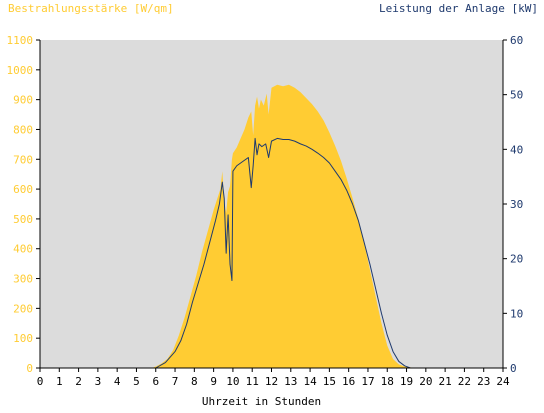 This screenshot has height=413, width=544. Describe the element at coordinates (516, 149) in the screenshot. I see `right-tick-label: 40` at that location.